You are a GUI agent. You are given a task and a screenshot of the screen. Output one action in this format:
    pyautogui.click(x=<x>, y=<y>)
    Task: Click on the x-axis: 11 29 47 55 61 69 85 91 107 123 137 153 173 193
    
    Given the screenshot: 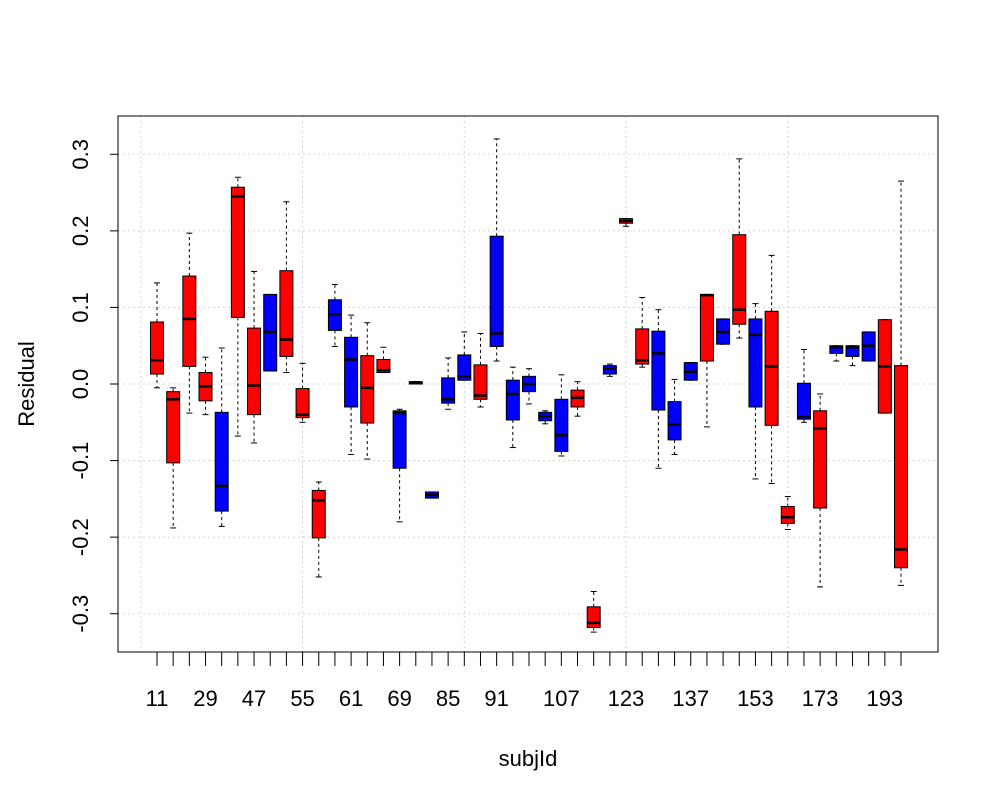 What is the action you would take?
    pyautogui.click(x=524, y=681)
    